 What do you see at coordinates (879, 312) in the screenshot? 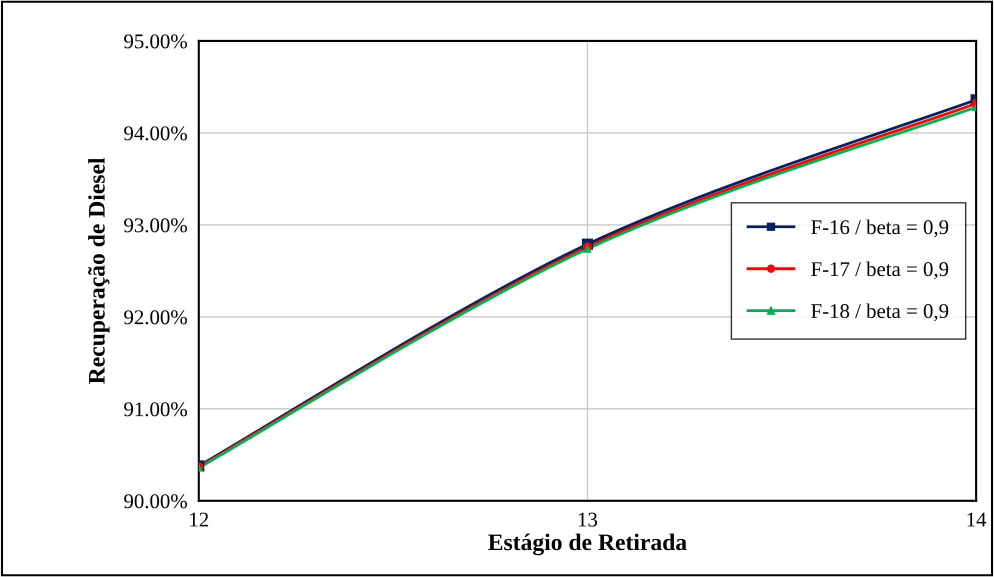
I see `legend-label: F-18 / beta = 0,9` at bounding box center [879, 312].